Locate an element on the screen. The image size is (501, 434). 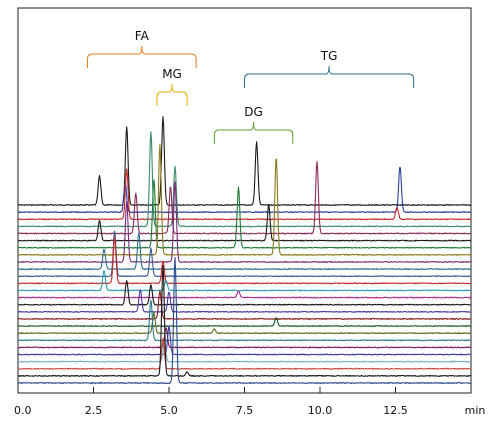
x-tick-label-3: 7.5 is located at coordinates (245, 410).